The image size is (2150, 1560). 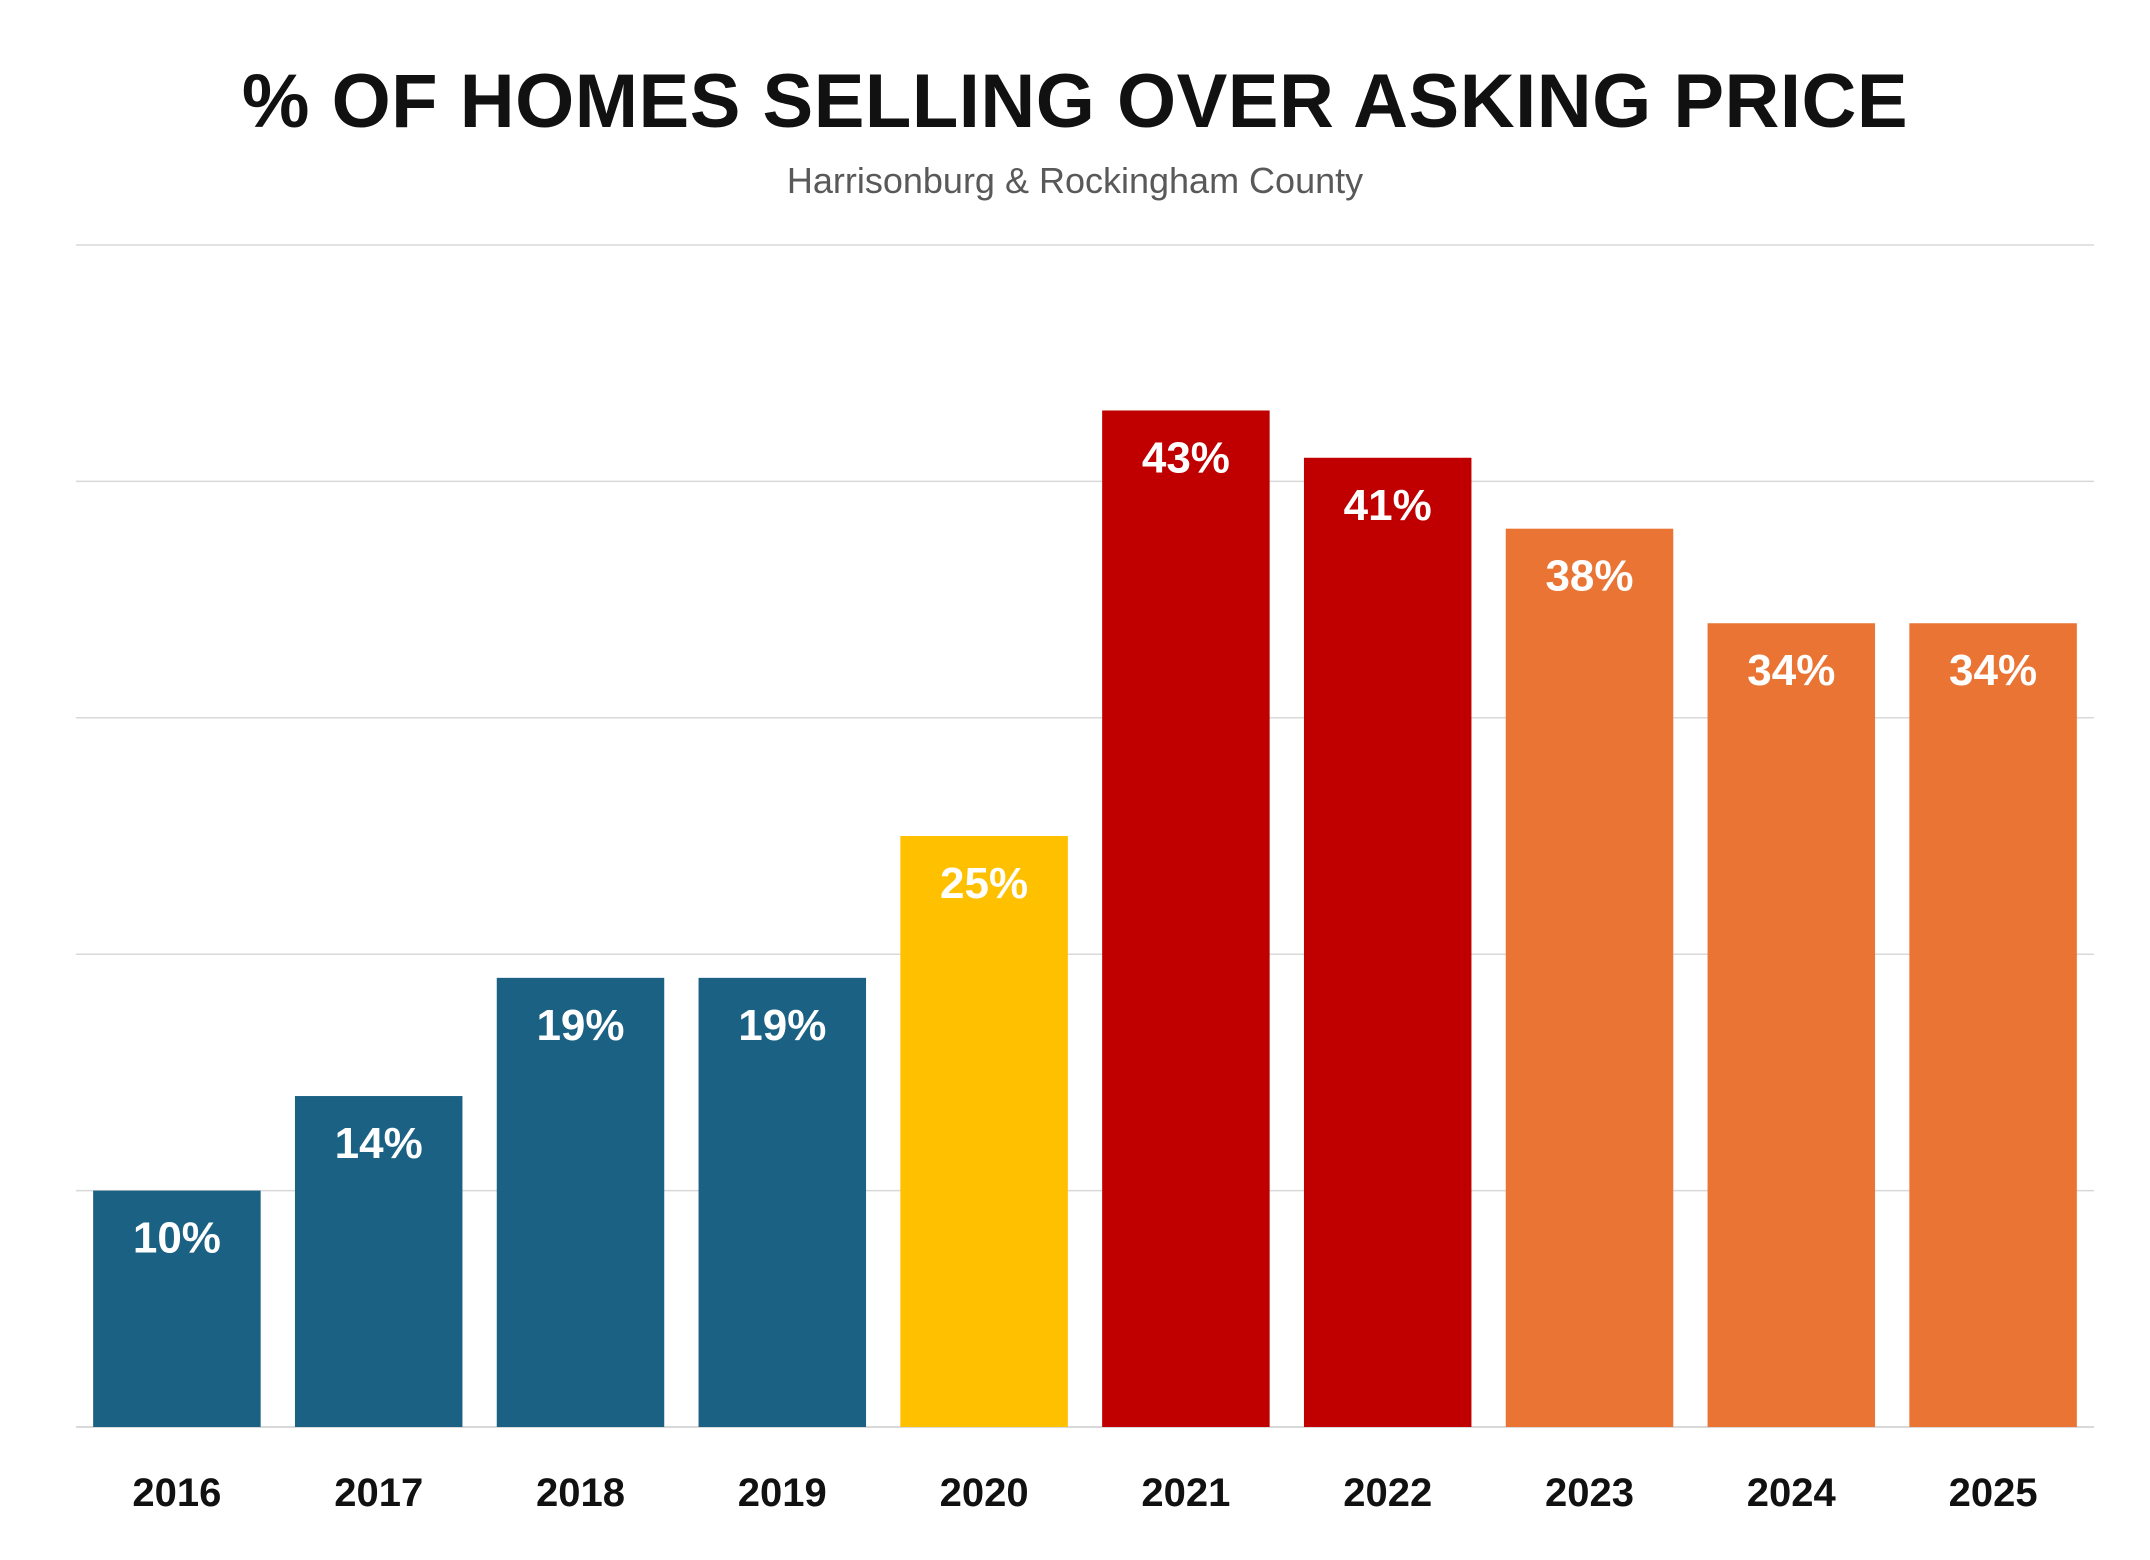 What do you see at coordinates (1387, 1493) in the screenshot?
I see `x-tick-label-2022: 2022` at bounding box center [1387, 1493].